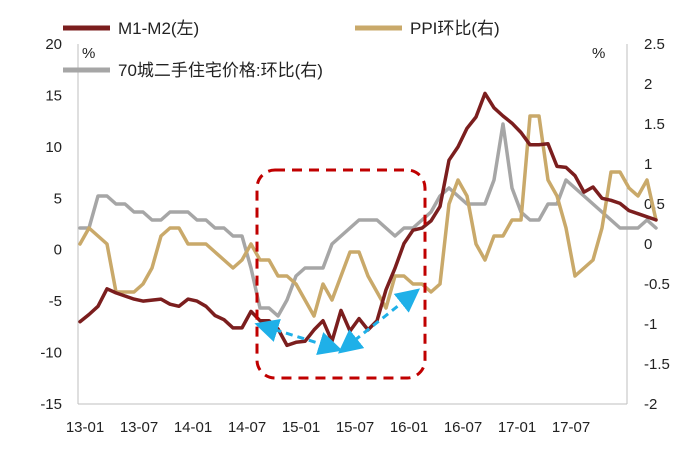 This screenshot has width=700, height=454. I want to click on left-tick-label: -5, so click(55, 301).